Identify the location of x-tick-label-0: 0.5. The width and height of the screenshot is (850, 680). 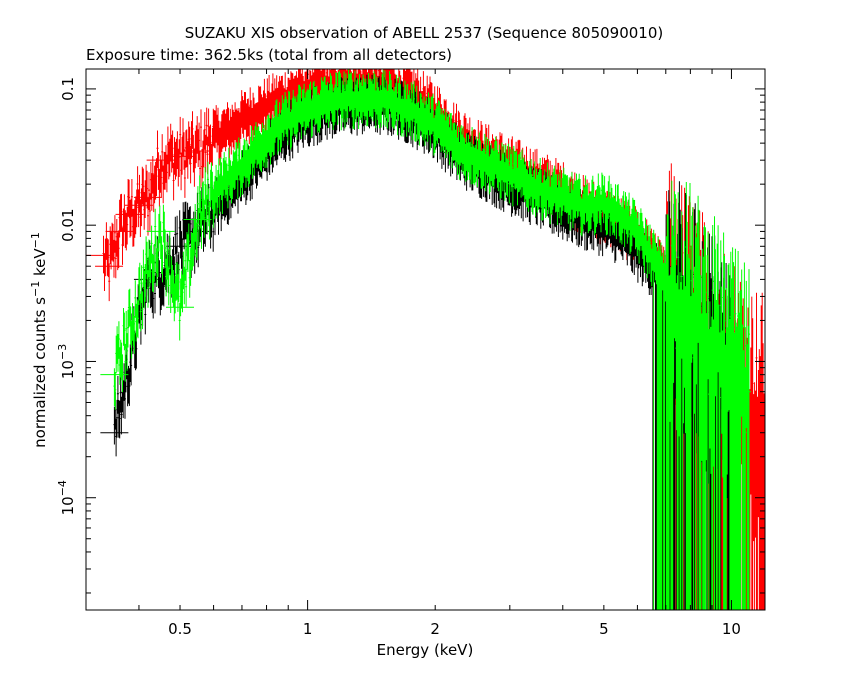
(180, 629).